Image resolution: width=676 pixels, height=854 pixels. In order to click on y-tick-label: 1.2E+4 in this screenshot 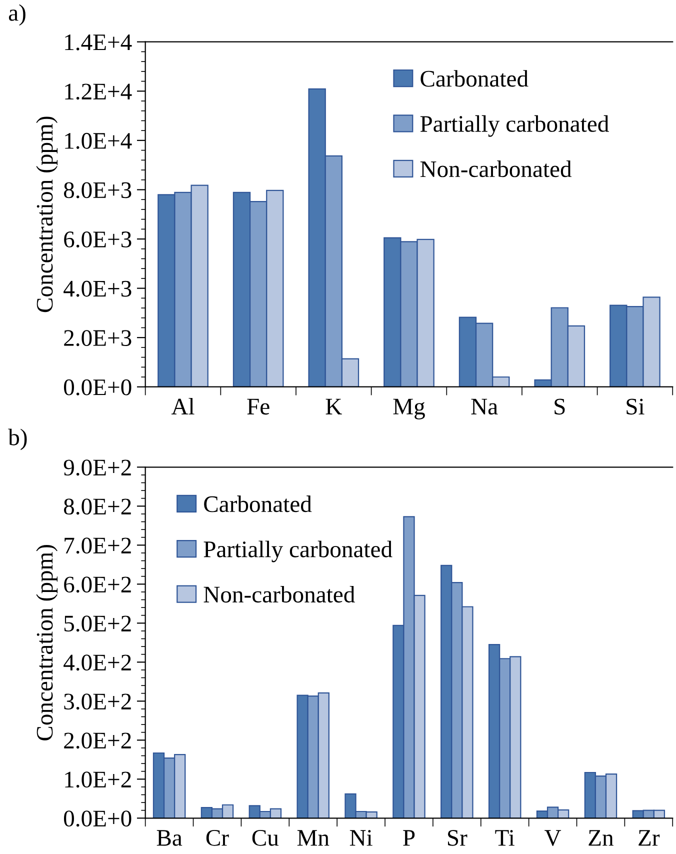, I will do `click(98, 92)`.